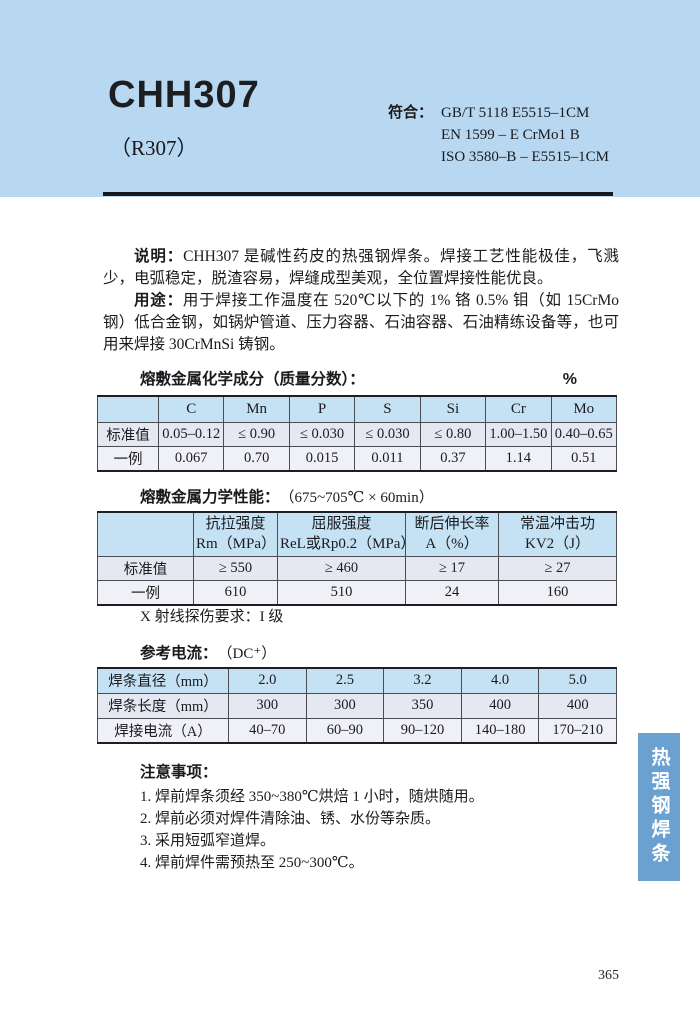 The height and width of the screenshot is (1035, 700). Describe the element at coordinates (387, 409) in the screenshot. I see `column-header: S` at that location.